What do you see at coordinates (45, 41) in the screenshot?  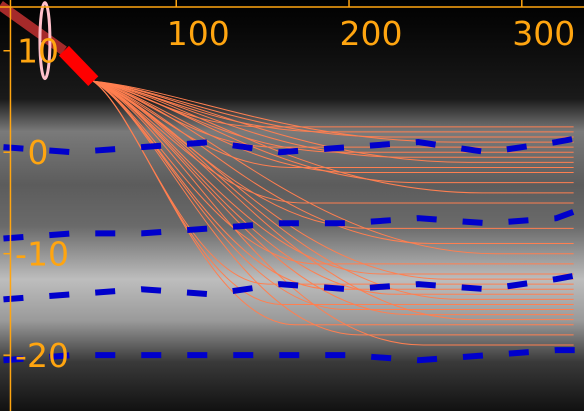 I see `position-marker` at bounding box center [45, 41].